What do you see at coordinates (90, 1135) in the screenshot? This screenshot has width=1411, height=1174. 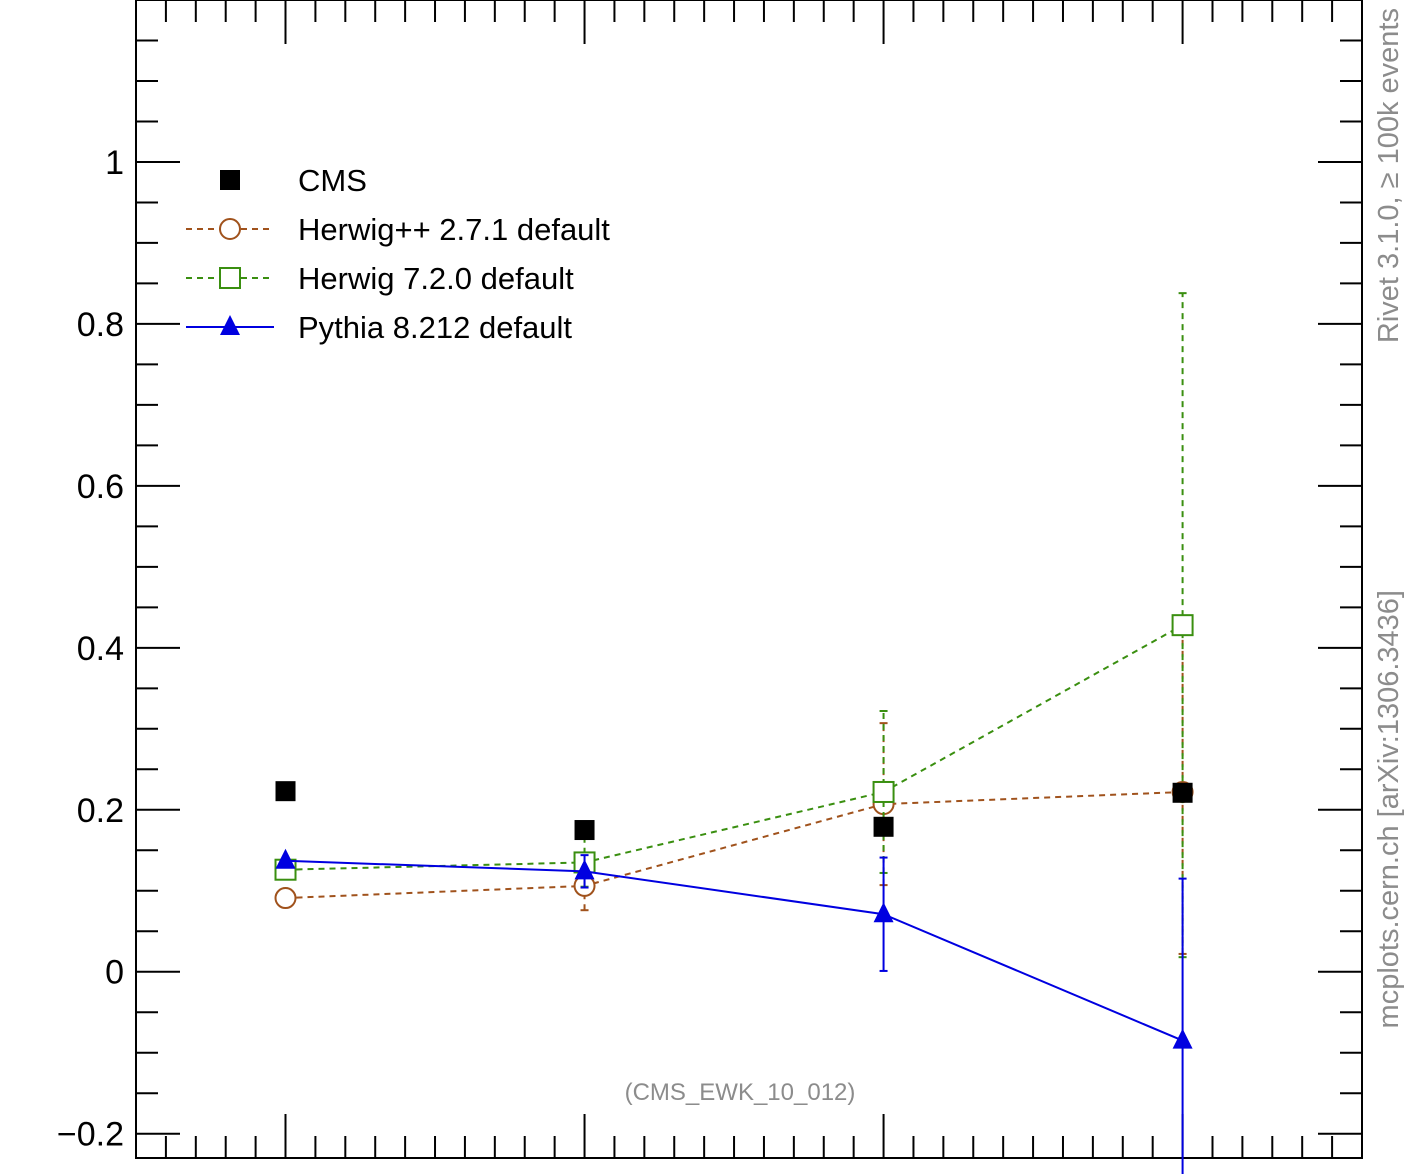 I see `y-tick-label: −0.2` at bounding box center [90, 1135].